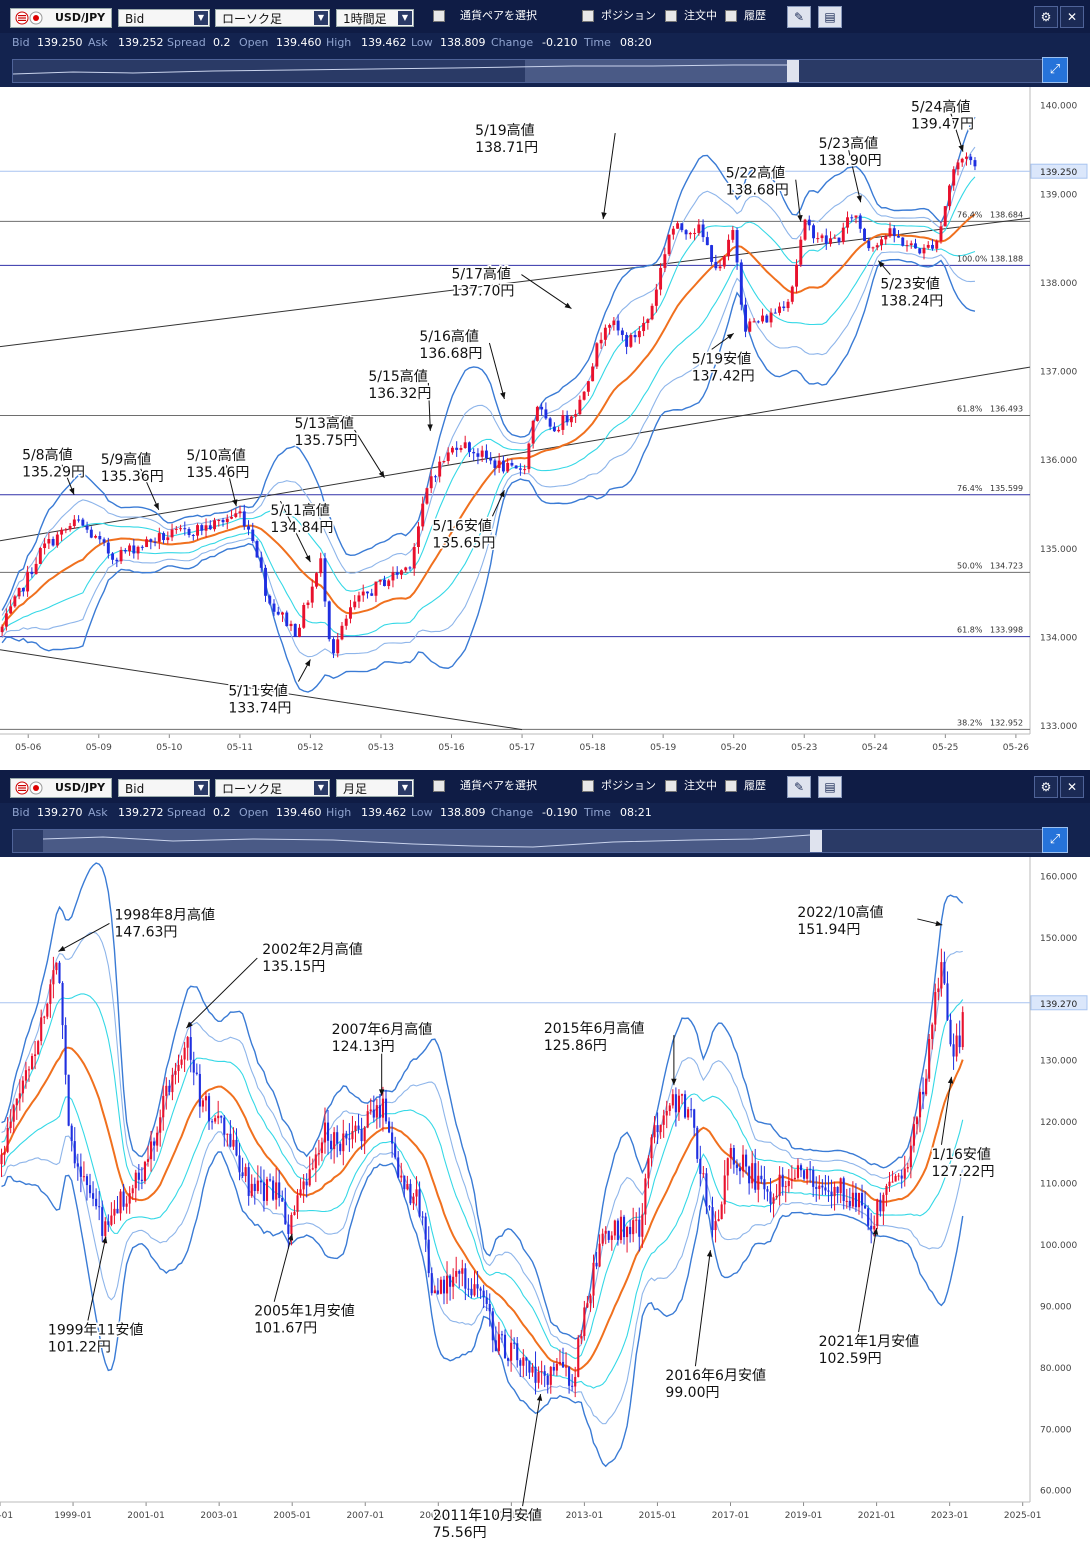 The width and height of the screenshot is (1090, 1553). Describe the element at coordinates (384, 42) in the screenshot. I see `high-value: 139.462` at that location.